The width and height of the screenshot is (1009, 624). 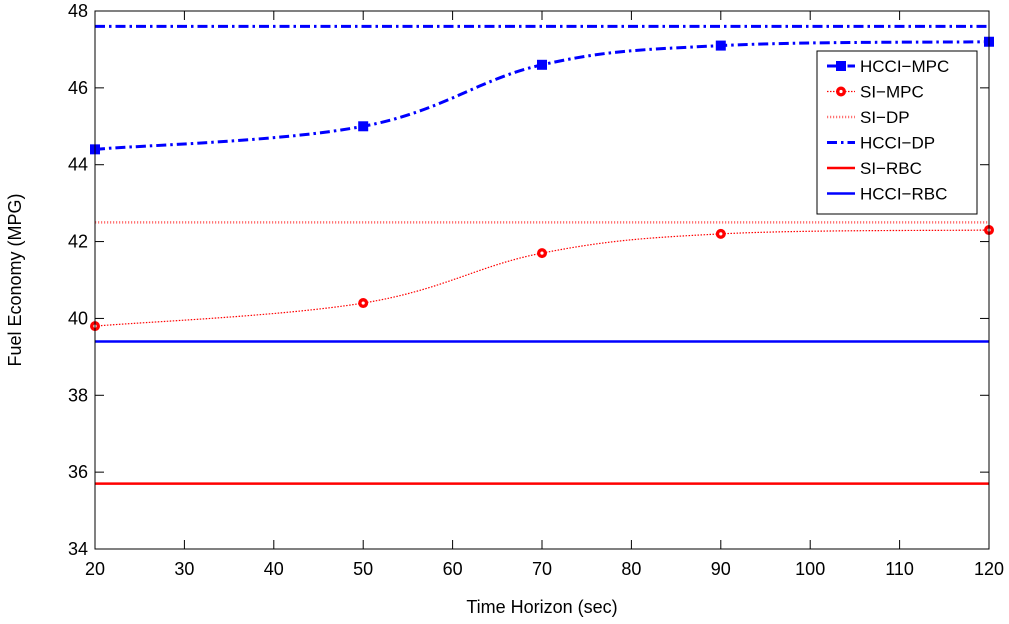 I want to click on x-tick-label: 40, so click(x=274, y=569).